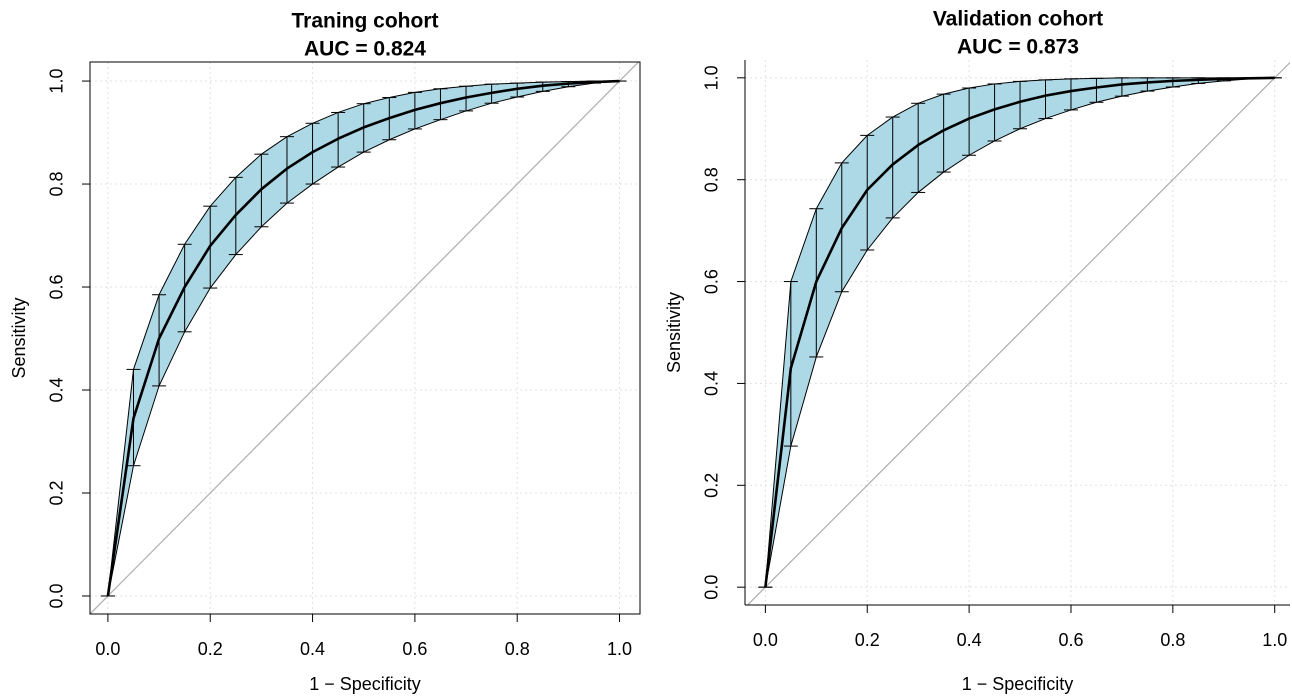  I want to click on chart-subtitle: AUC = 0.824, so click(365, 49).